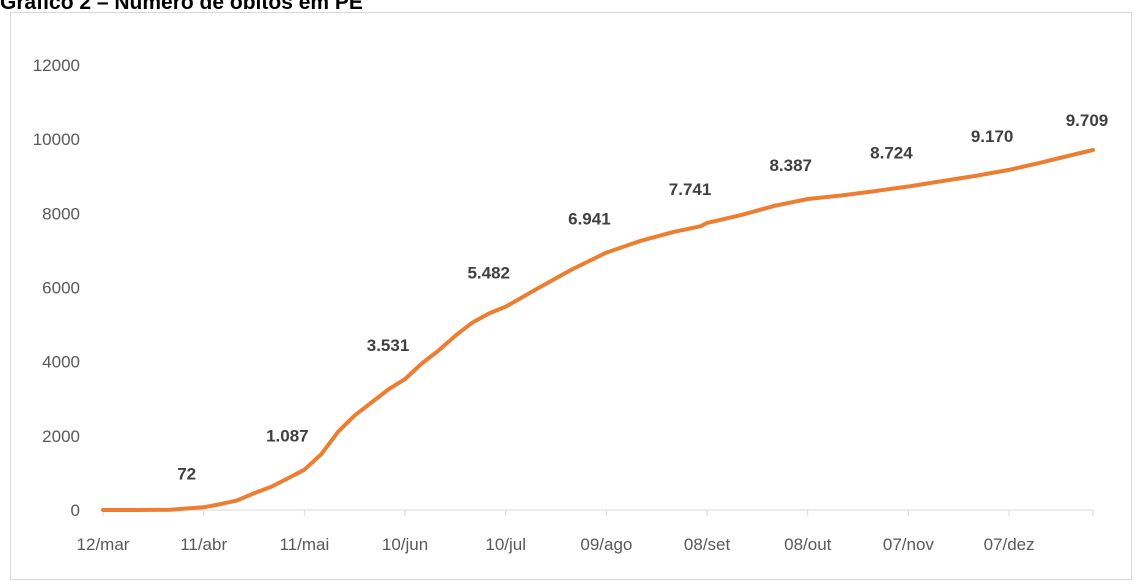  Describe the element at coordinates (992, 136) in the screenshot. I see `data-label: 9.170` at that location.